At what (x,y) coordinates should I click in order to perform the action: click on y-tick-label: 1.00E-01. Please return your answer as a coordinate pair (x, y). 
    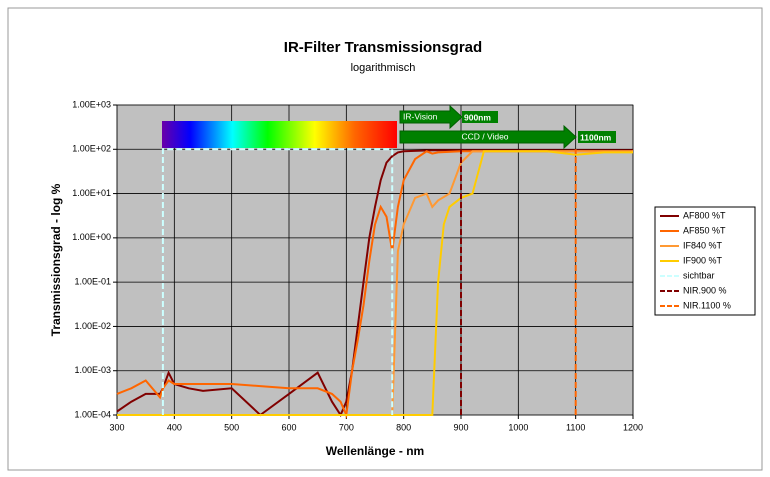
    Looking at the image, I should click on (92, 282).